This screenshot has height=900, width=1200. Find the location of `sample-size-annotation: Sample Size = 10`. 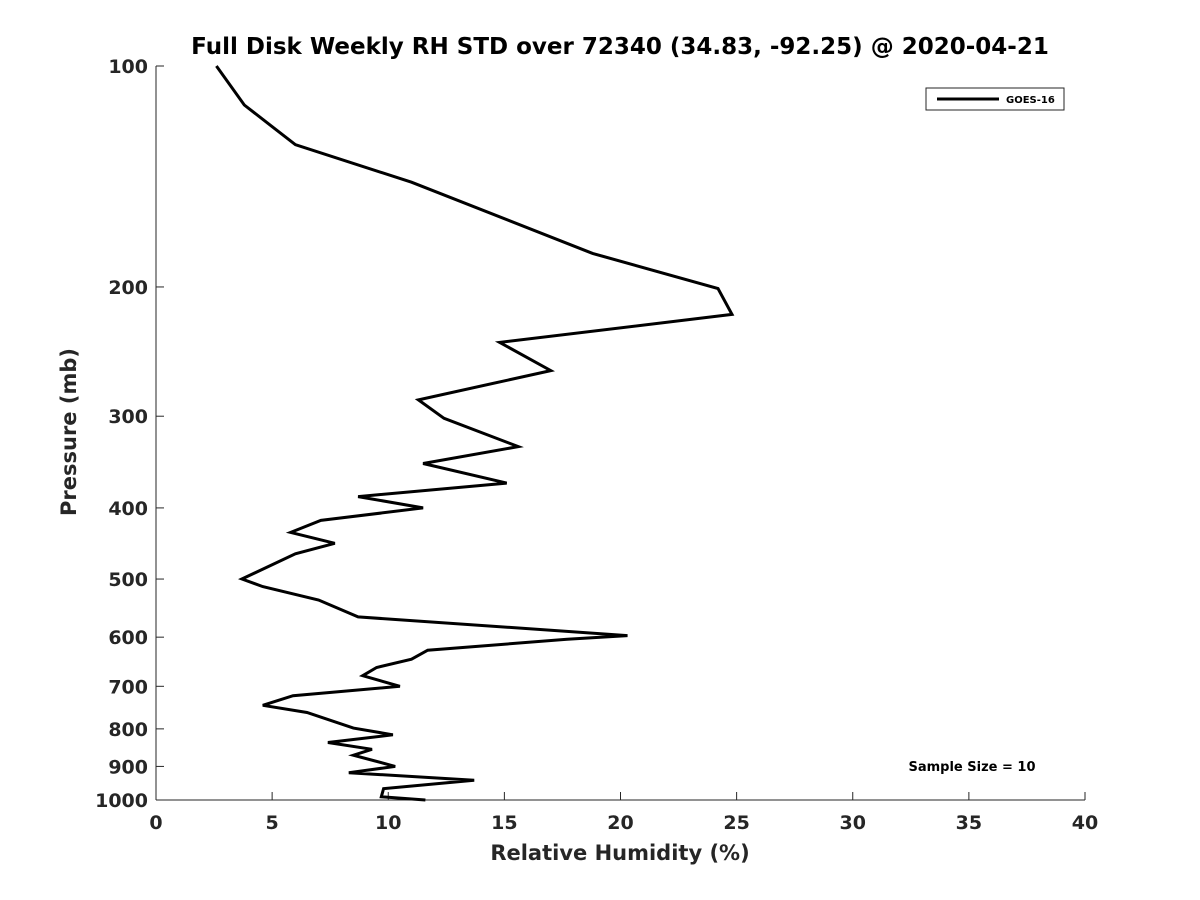

sample-size-annotation: Sample Size = 10 is located at coordinates (971, 767).